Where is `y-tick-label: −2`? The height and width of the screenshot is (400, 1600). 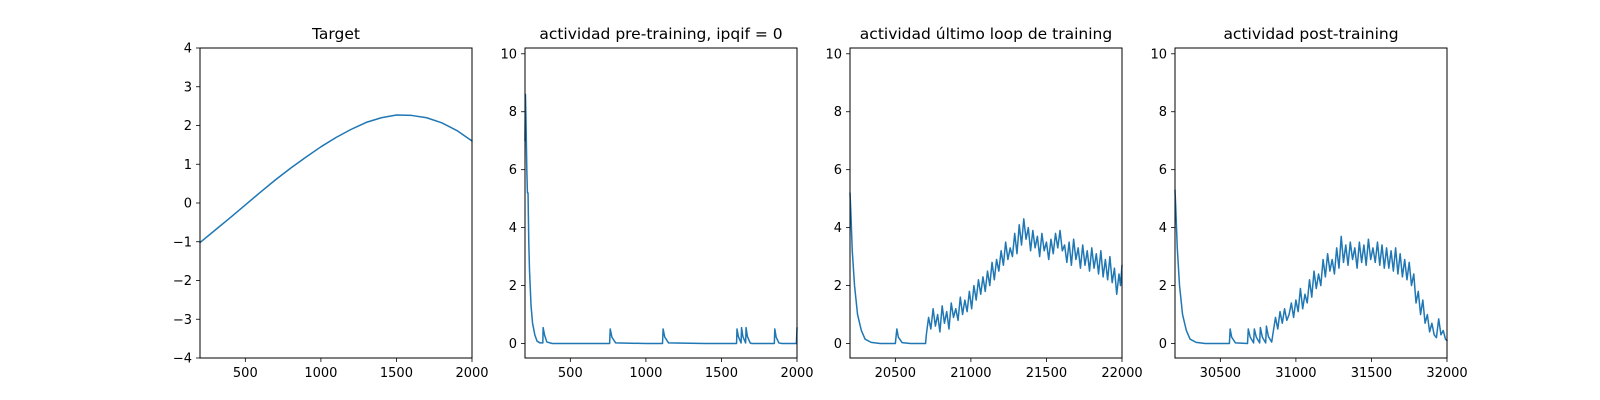
y-tick-label: −2 is located at coordinates (182, 281).